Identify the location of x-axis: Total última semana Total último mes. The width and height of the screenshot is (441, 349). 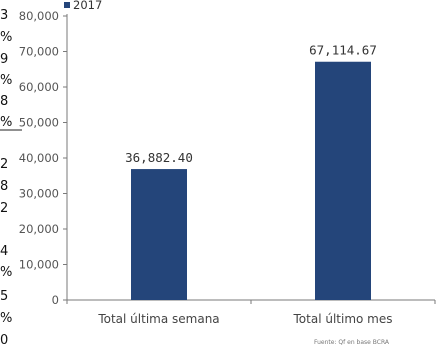
(251, 313).